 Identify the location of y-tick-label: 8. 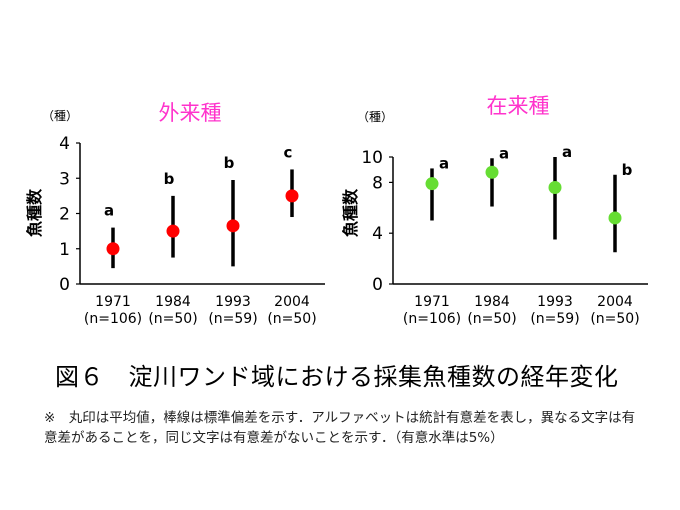
(377, 183).